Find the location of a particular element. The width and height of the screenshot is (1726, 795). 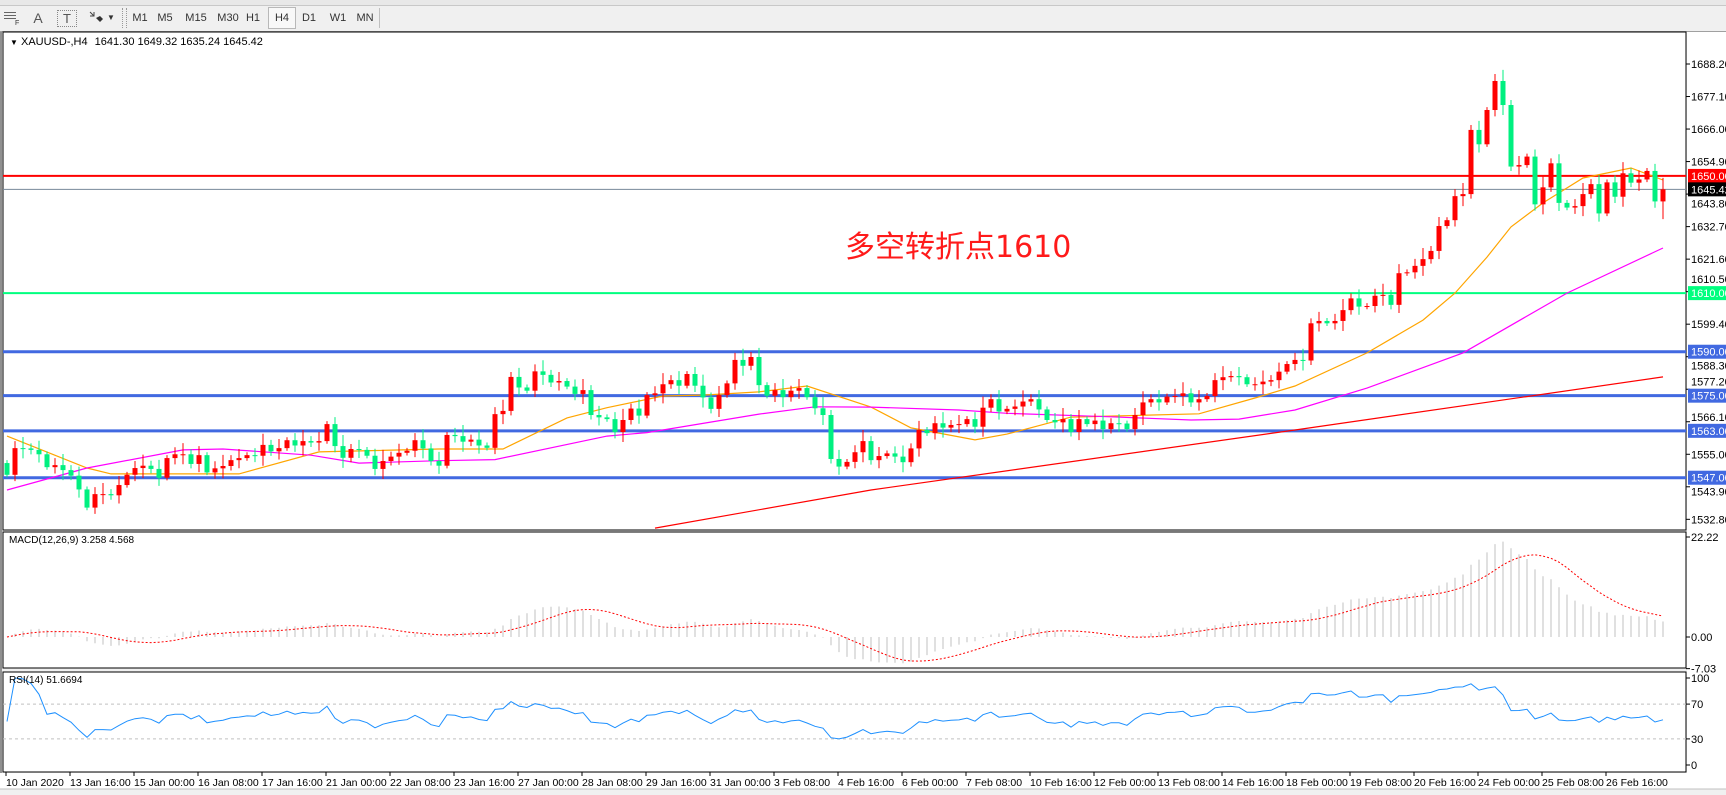

dropdown-arrow-icon: ▼ is located at coordinates (111, 17).